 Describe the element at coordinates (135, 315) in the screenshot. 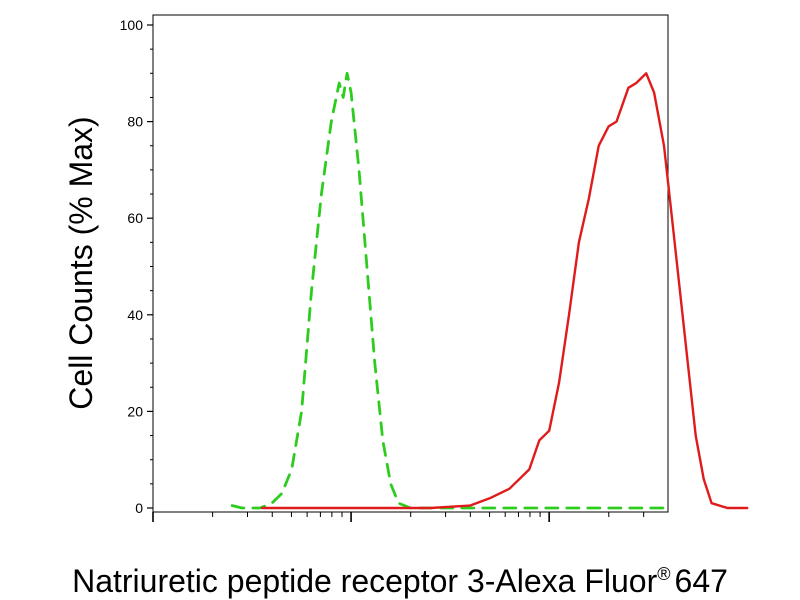

I see `y-tick-label: 40` at that location.